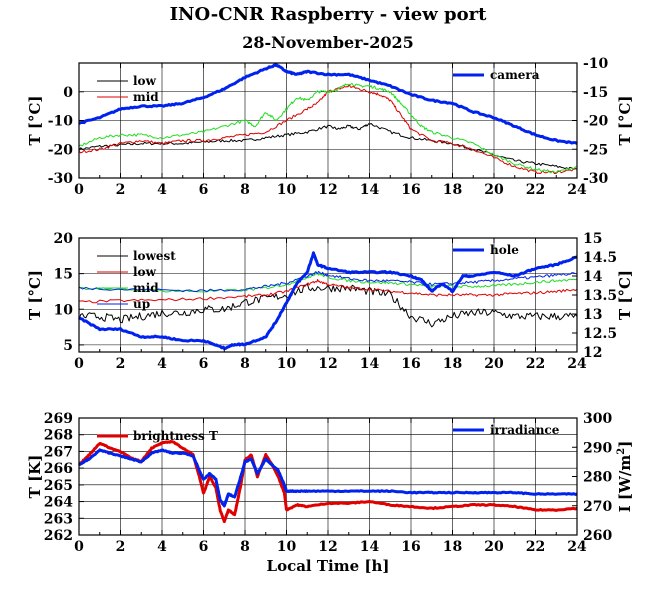  What do you see at coordinates (600, 258) in the screenshot?
I see `y2-tick-label: 14.5` at bounding box center [600, 258].